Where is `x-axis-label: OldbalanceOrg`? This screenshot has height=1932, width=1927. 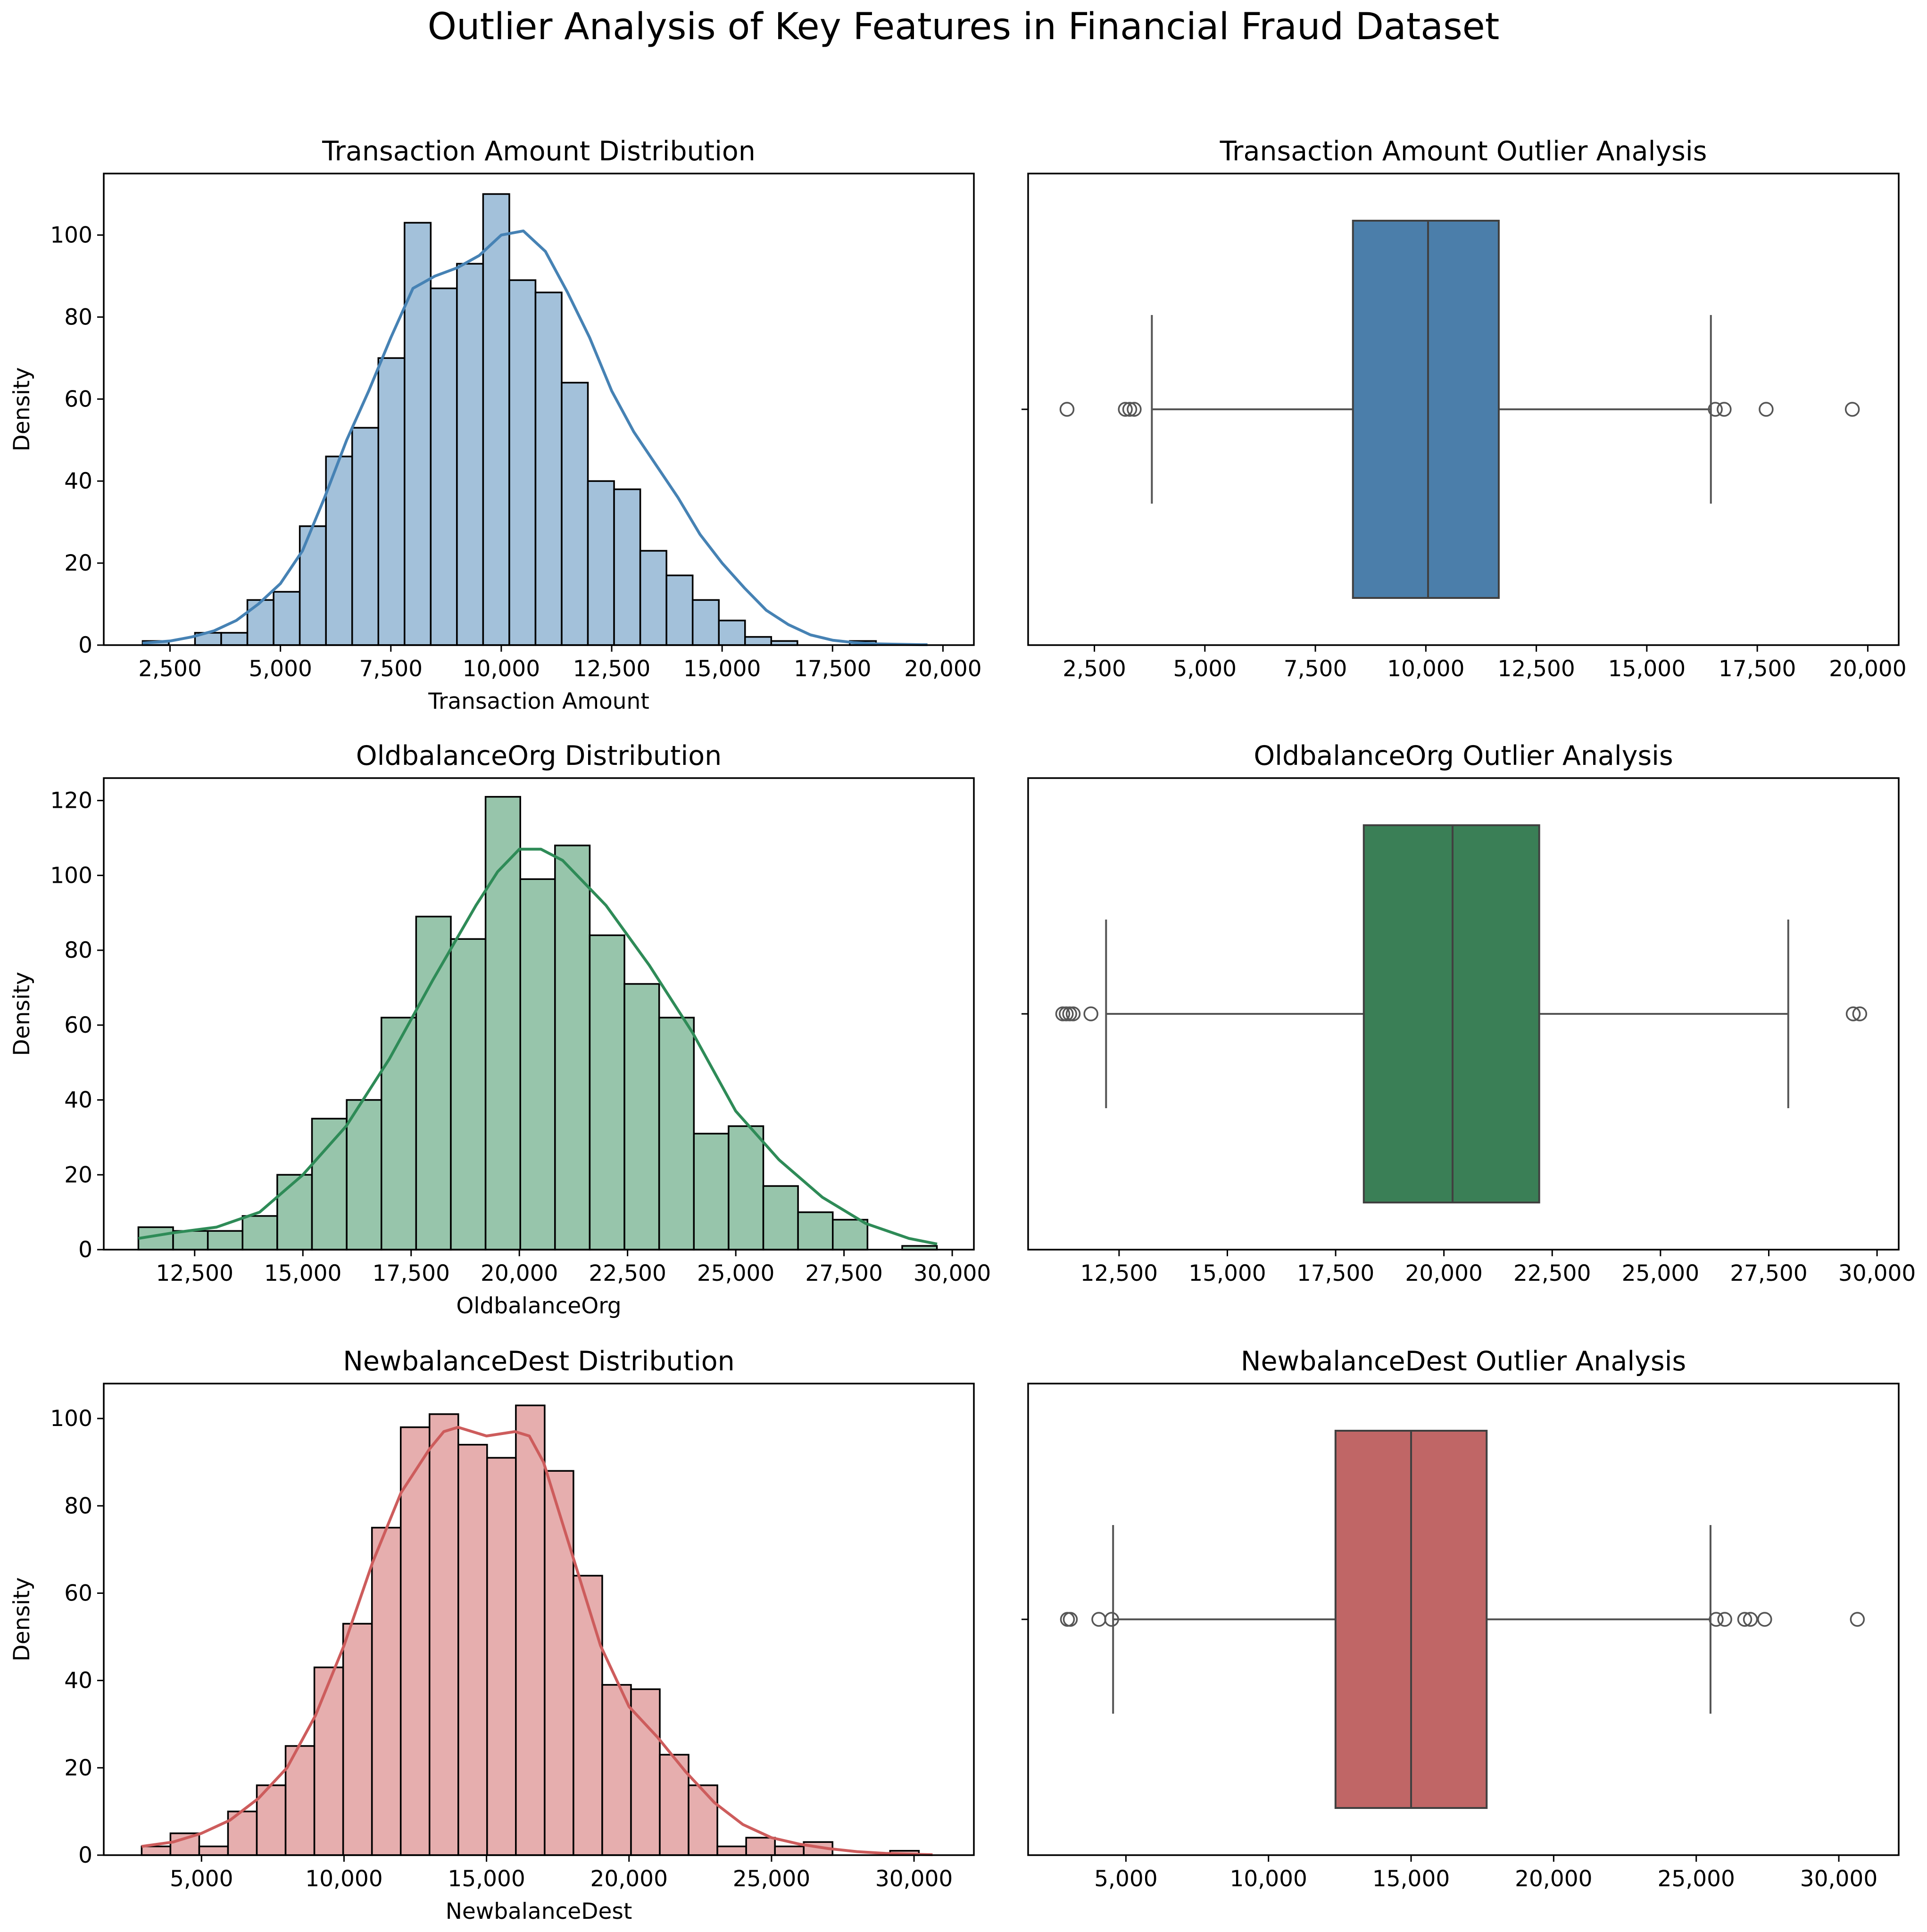
x-axis-label: OldbalanceOrg is located at coordinates (538, 1306).